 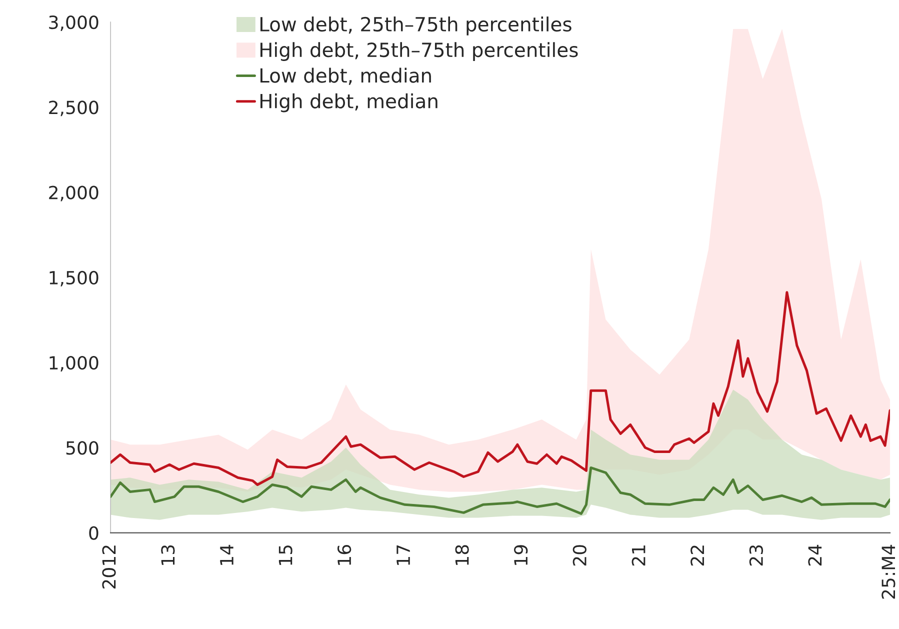 What do you see at coordinates (403, 555) in the screenshot?
I see `x-tick-label: 17` at bounding box center [403, 555].